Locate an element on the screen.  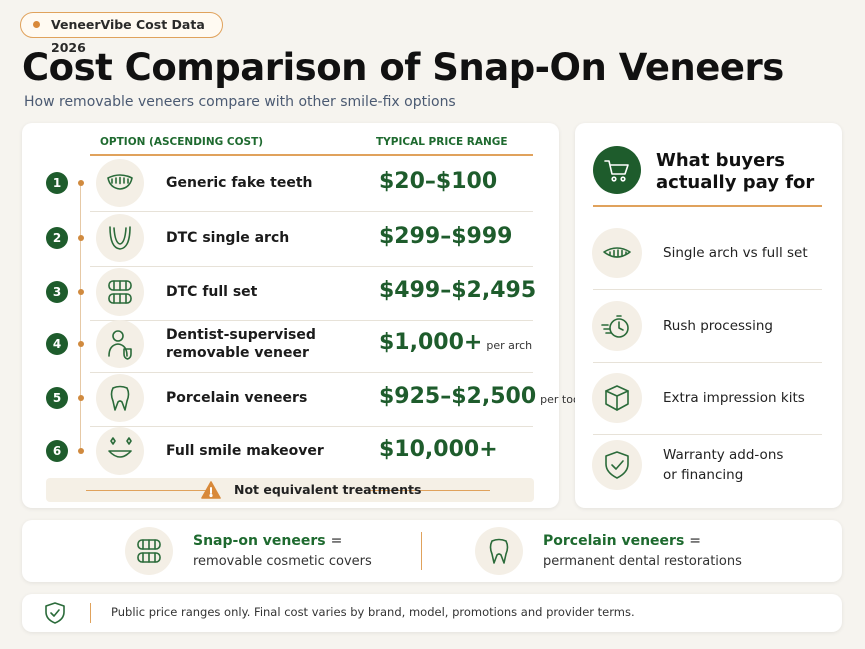
shield-icon is located at coordinates (55, 613).